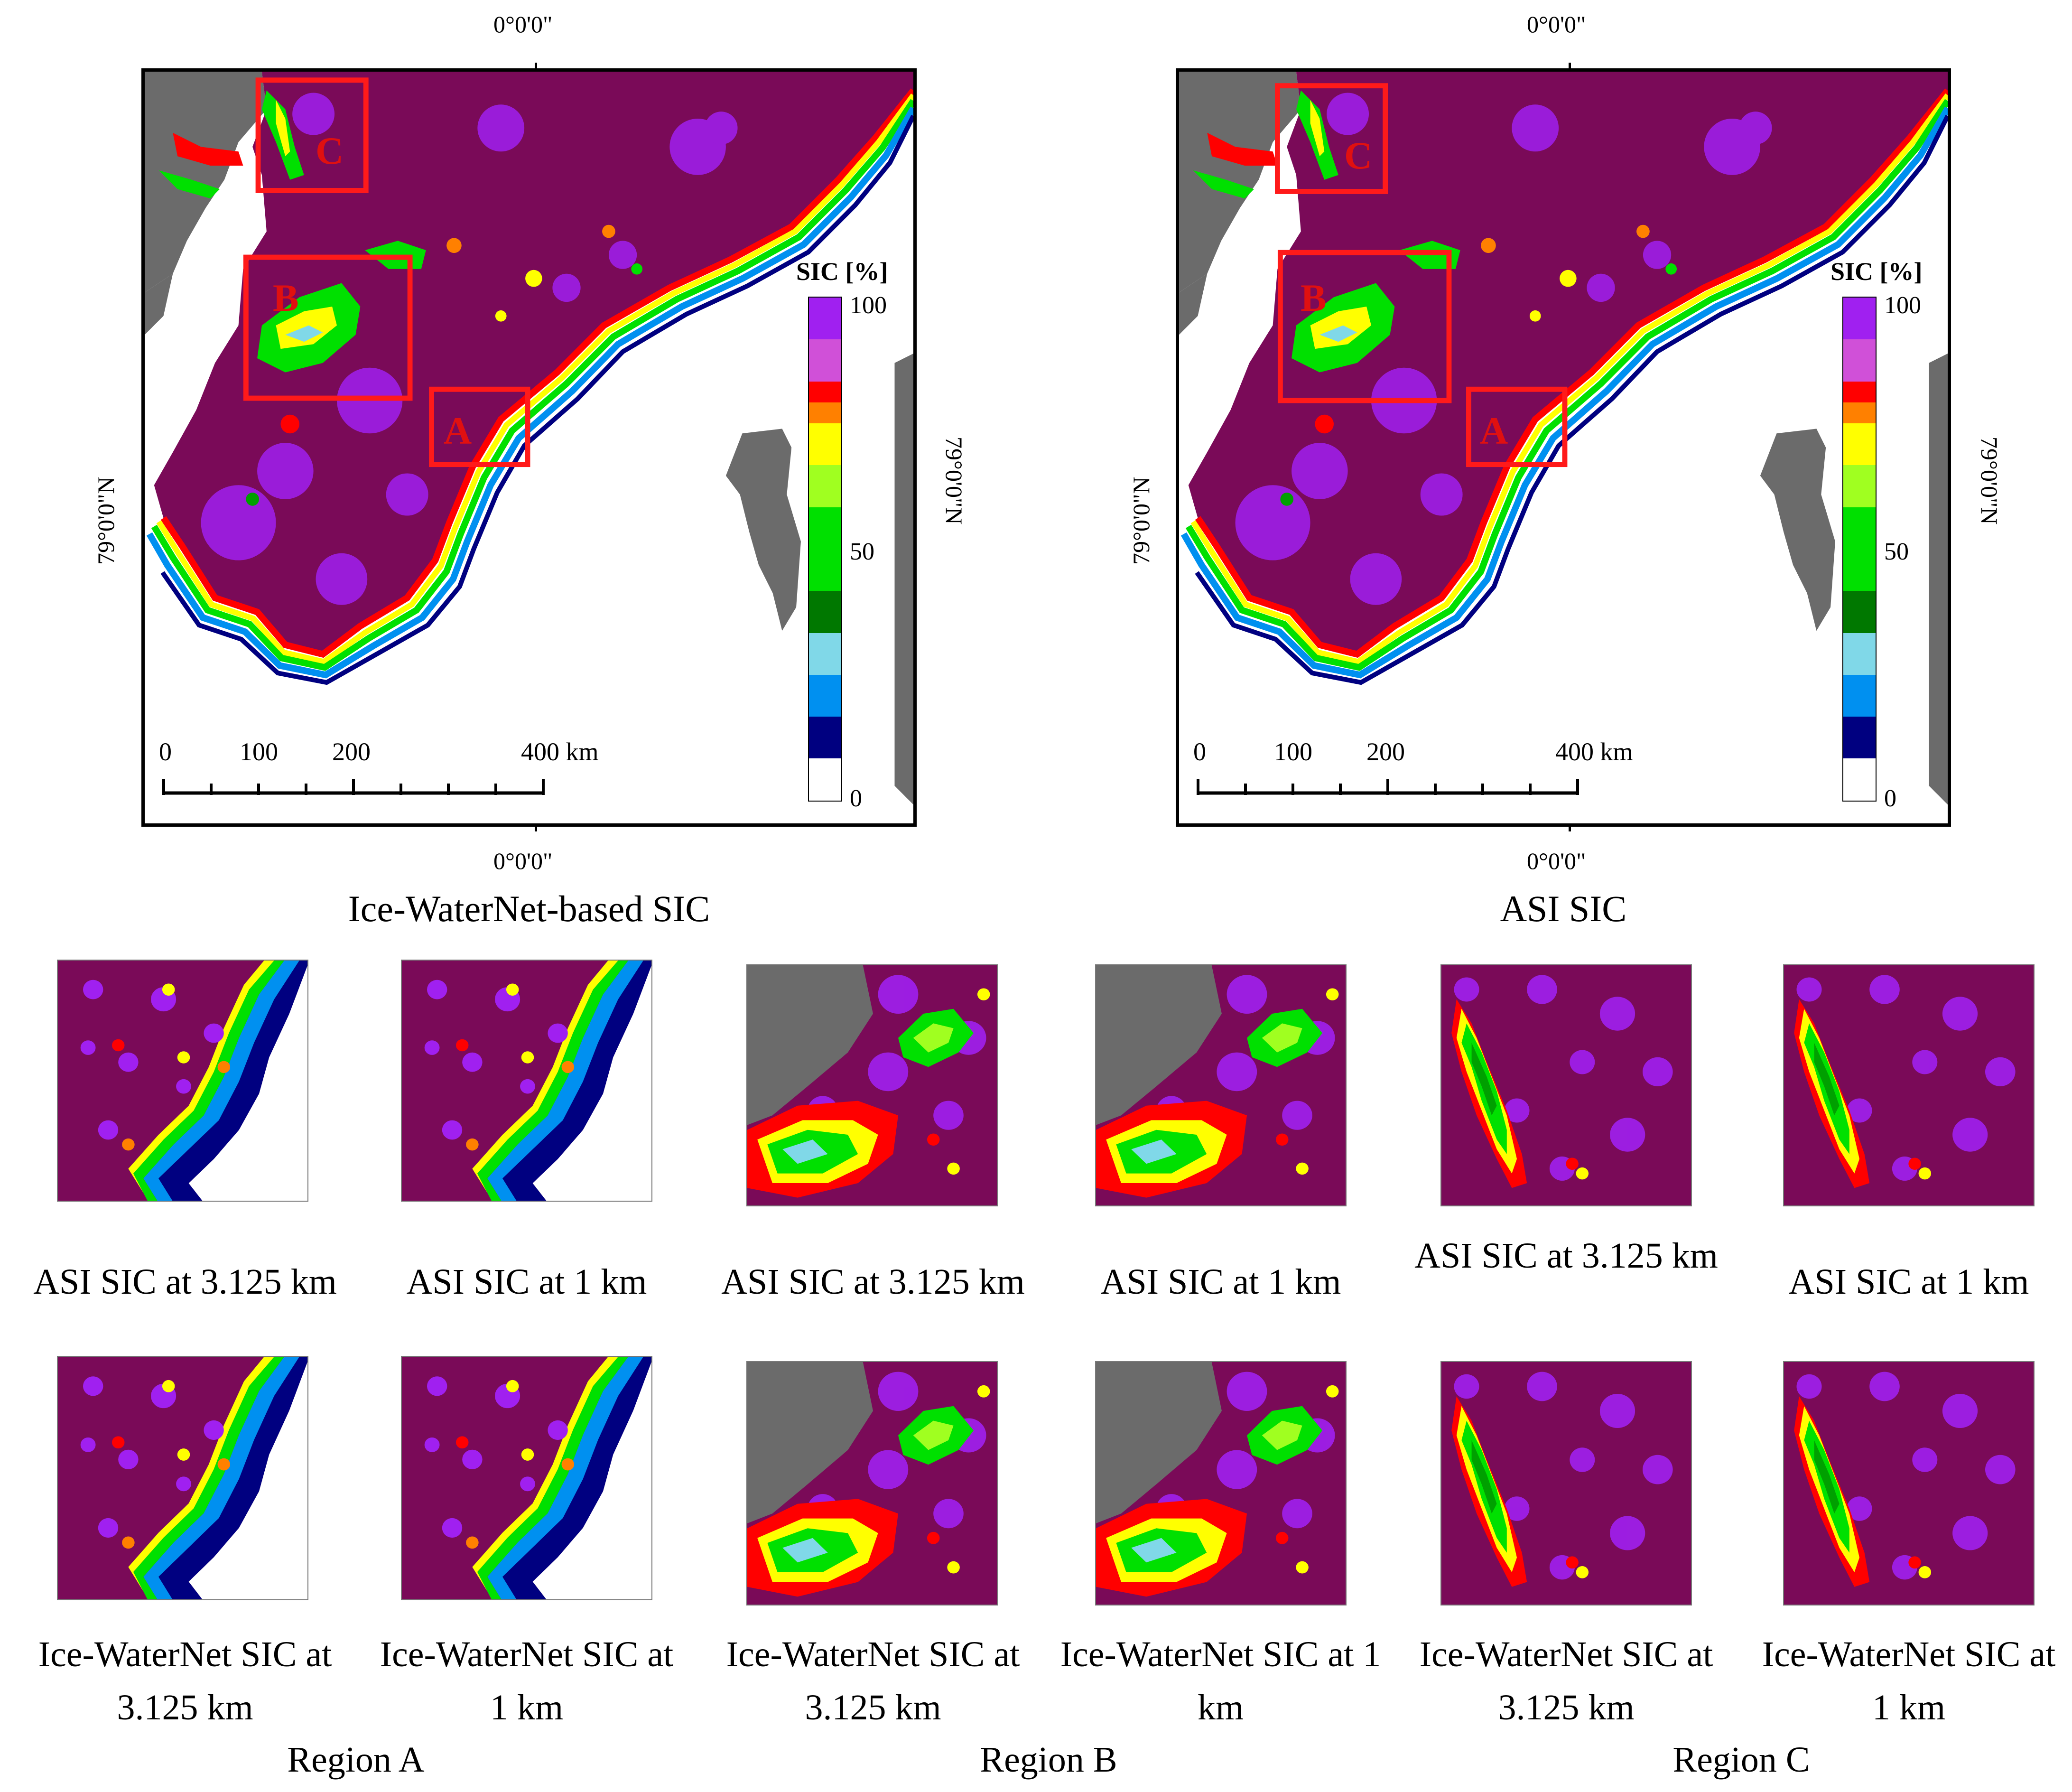 This screenshot has width=2072, height=1792. I want to click on right-map-coord-top: 0°0'0", so click(1556, 24).